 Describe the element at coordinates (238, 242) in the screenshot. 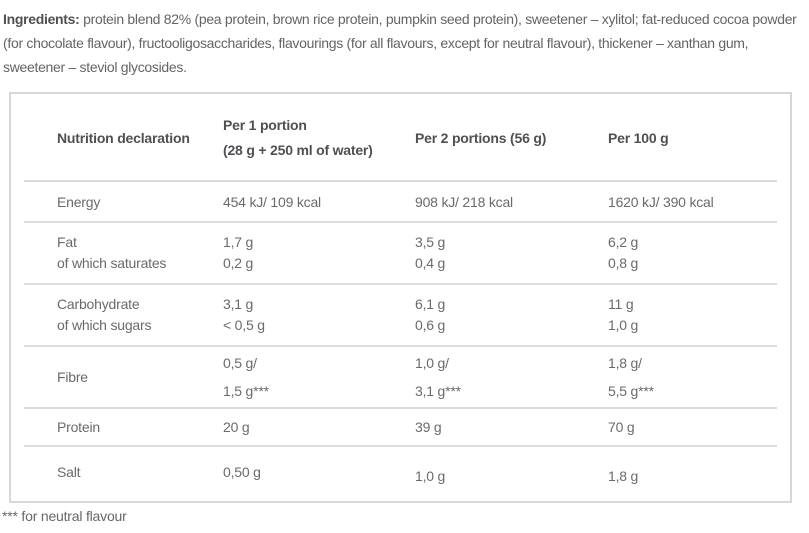

I see `cell-line: 1,7 g` at that location.